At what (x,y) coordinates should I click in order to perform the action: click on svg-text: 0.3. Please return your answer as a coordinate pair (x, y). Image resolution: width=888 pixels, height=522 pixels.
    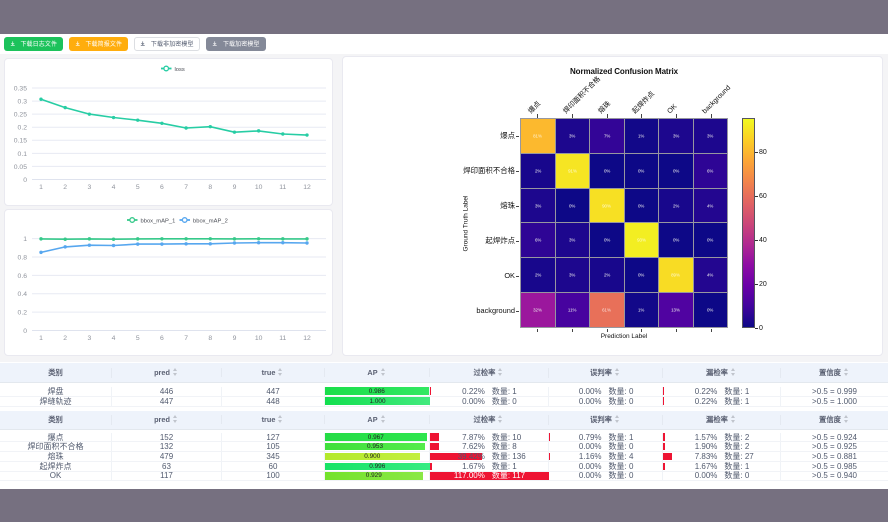
    Looking at the image, I should click on (23, 101).